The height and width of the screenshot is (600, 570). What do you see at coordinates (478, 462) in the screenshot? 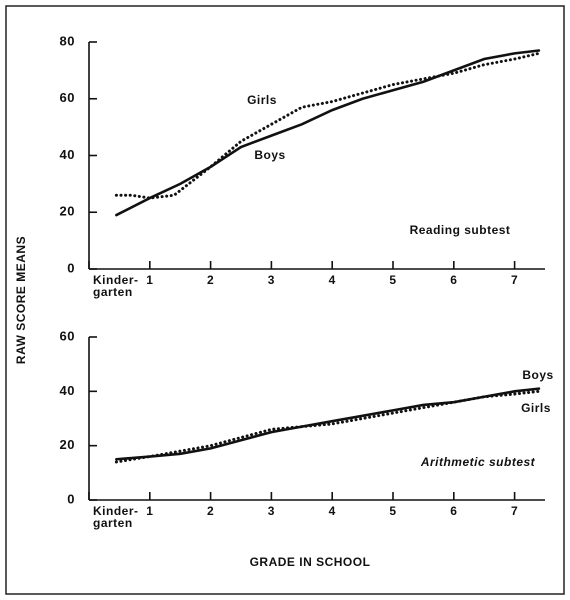
I see `annotation: Arithmetic subtest` at bounding box center [478, 462].